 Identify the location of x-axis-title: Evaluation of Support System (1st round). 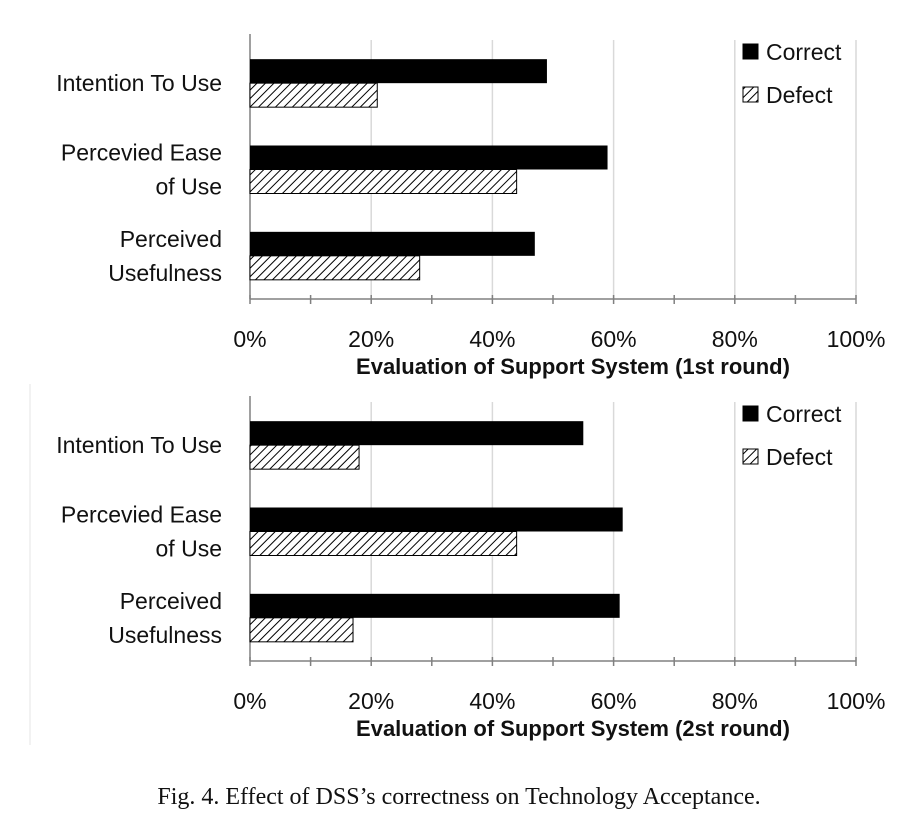
(573, 366).